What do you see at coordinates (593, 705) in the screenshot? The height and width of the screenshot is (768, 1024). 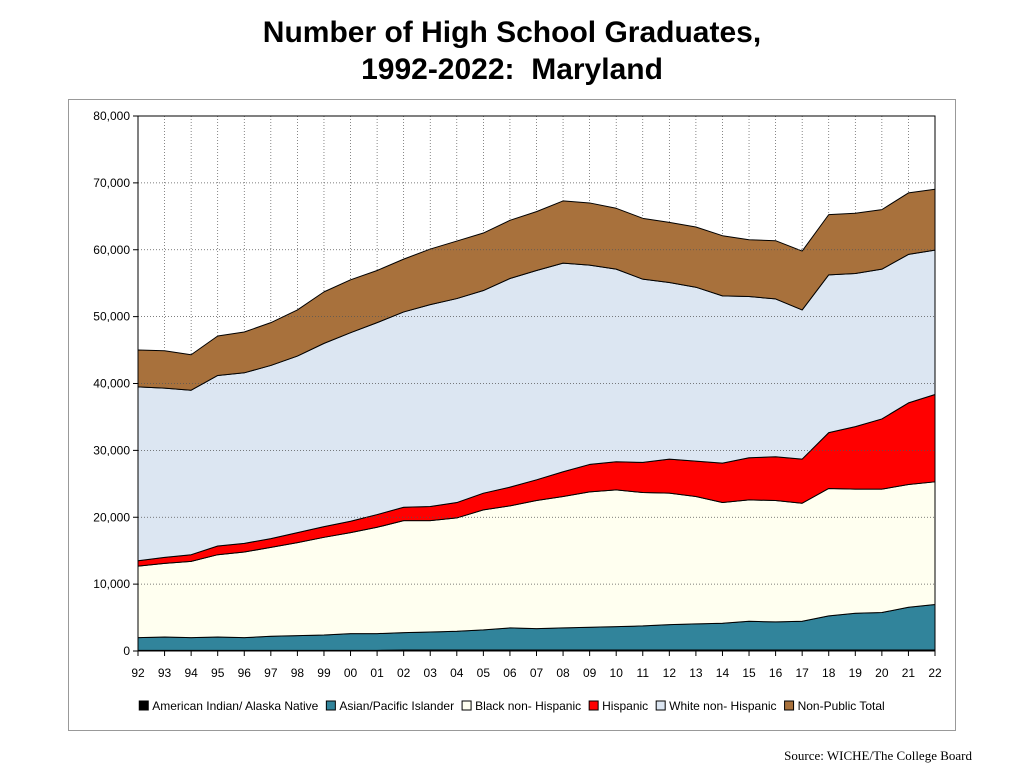 I see `legend-swatch-hispanic` at bounding box center [593, 705].